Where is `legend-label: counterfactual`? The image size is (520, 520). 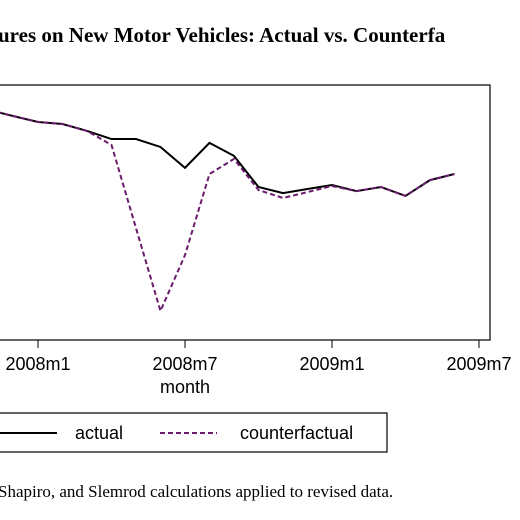 legend-label: counterfactual is located at coordinates (296, 433).